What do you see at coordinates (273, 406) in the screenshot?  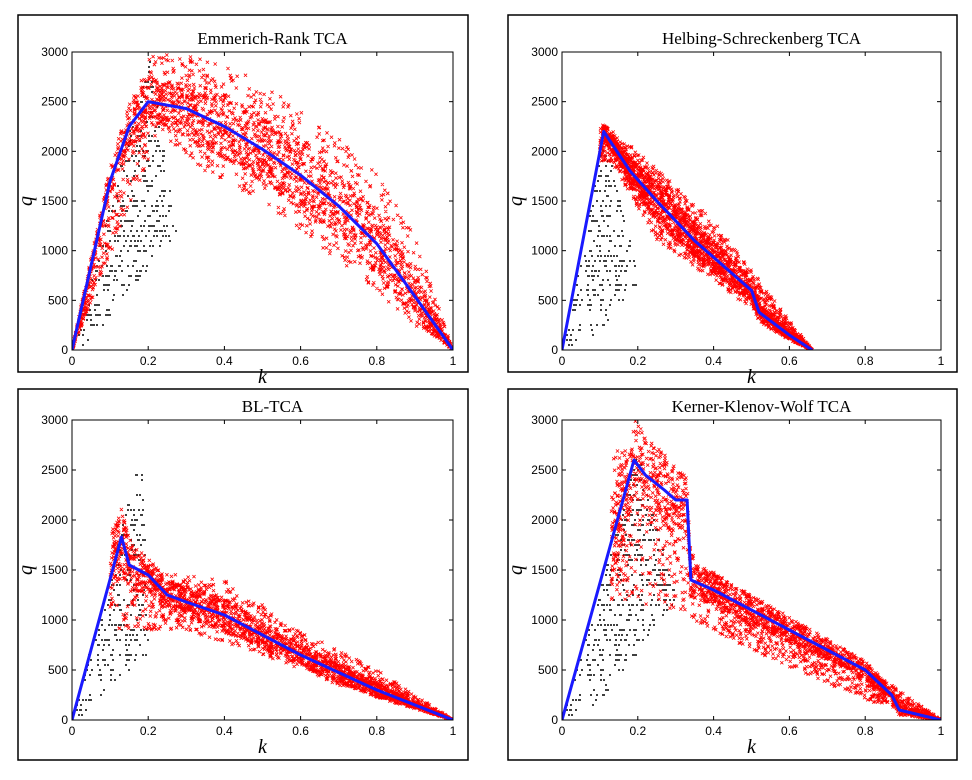 I see `chart-title: BL-TCA` at bounding box center [273, 406].